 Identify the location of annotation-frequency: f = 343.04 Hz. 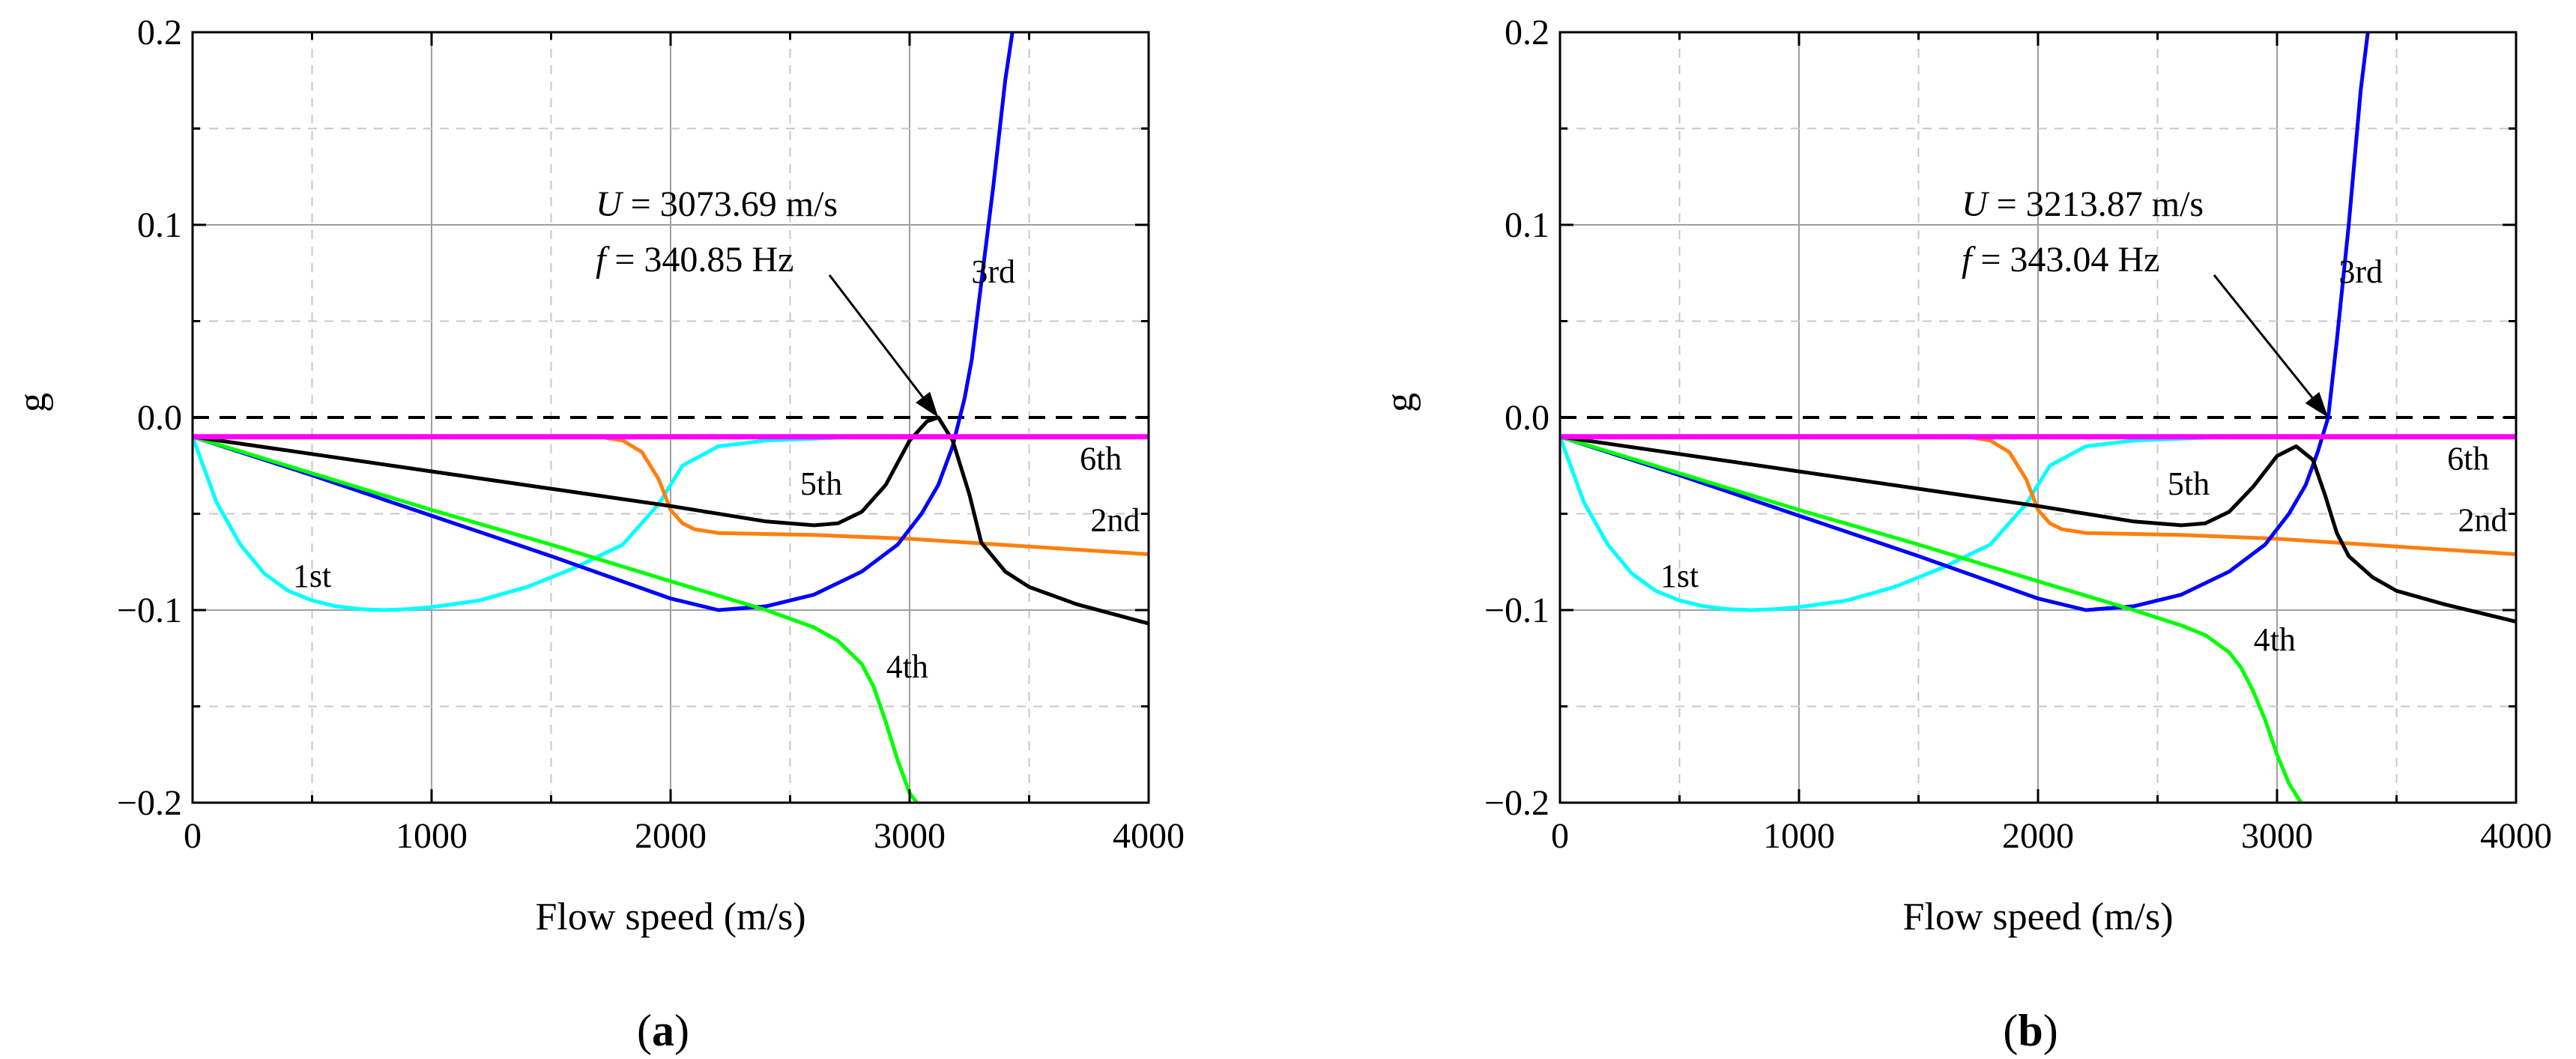
(2060, 260).